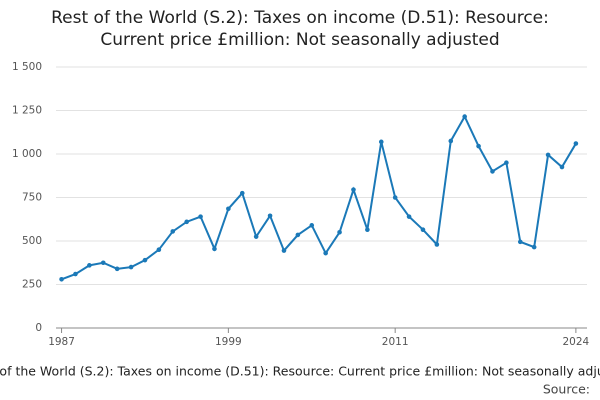 This screenshot has width=600, height=400. I want to click on y-tick-label: 1 500, so click(27, 67).